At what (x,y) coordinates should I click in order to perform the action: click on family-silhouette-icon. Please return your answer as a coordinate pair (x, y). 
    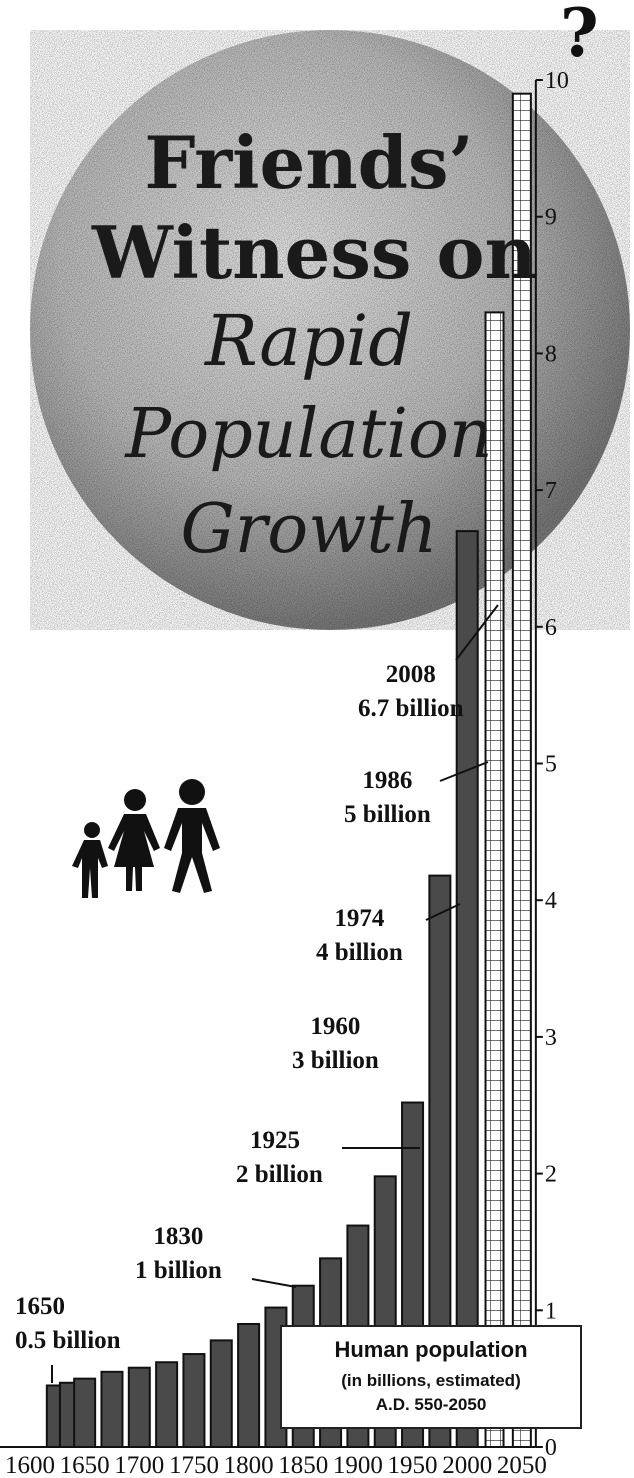
    Looking at the image, I should click on (146, 838).